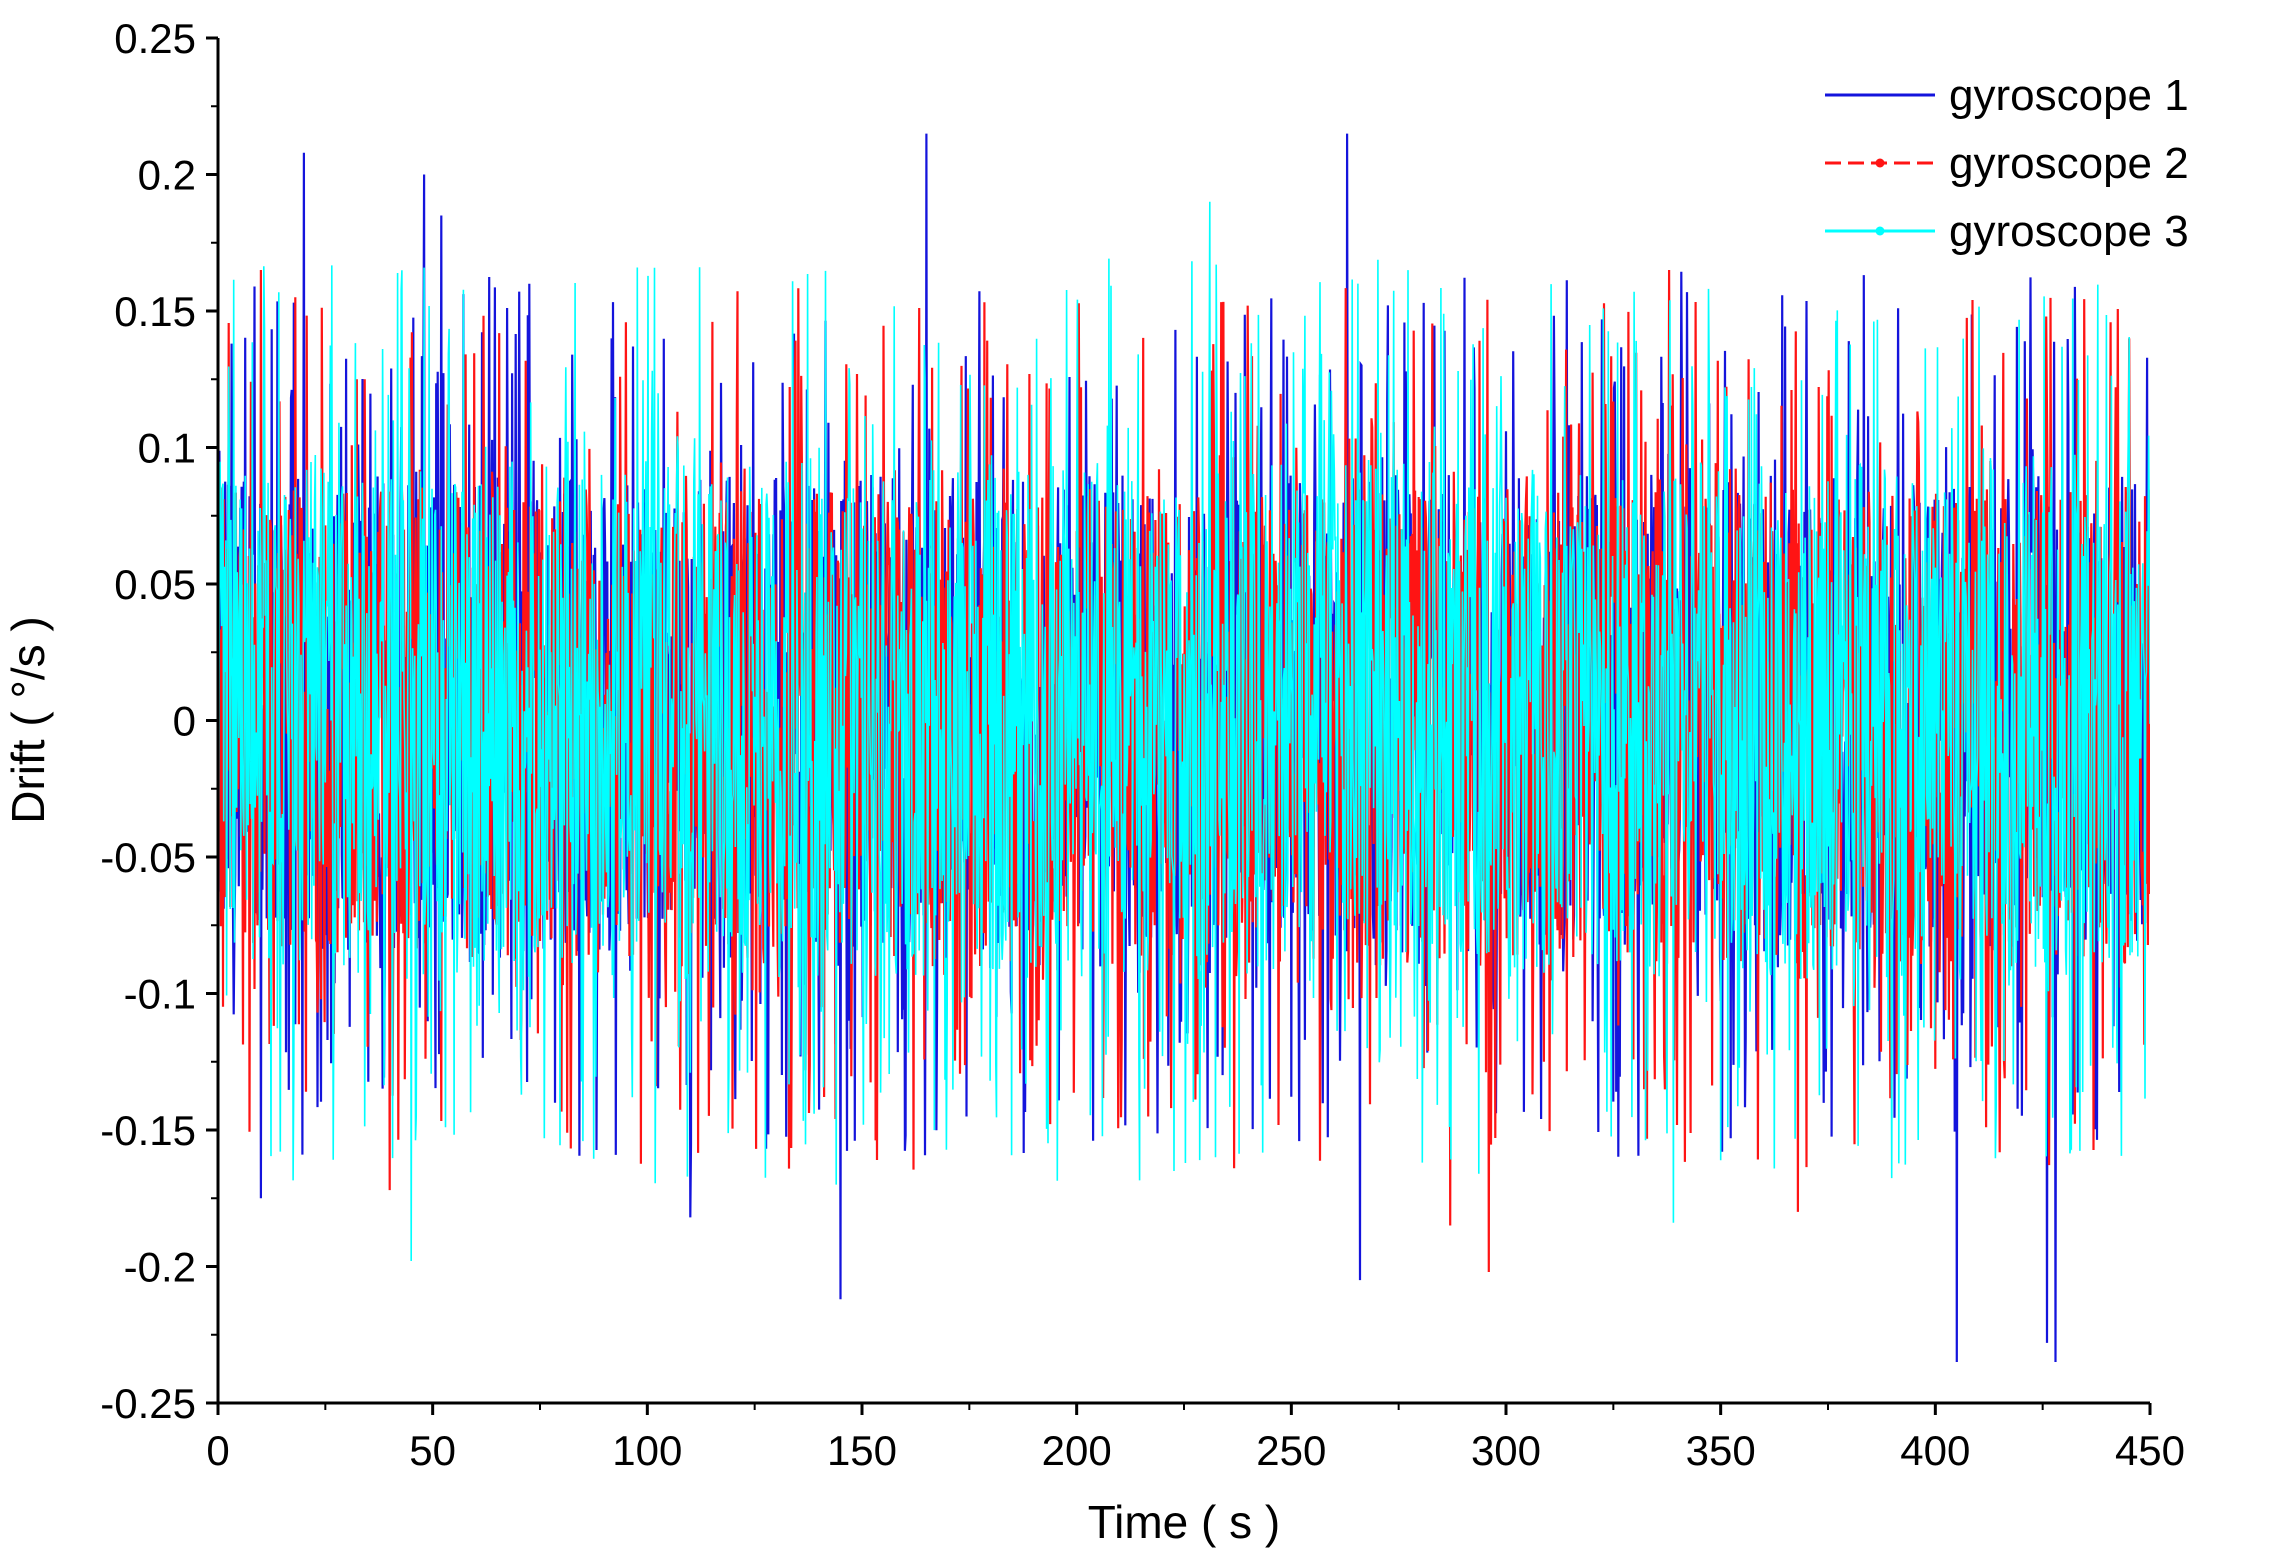 This screenshot has height=1559, width=2283. Describe the element at coordinates (160, 994) in the screenshot. I see `y-tick-label: -0.1` at that location.